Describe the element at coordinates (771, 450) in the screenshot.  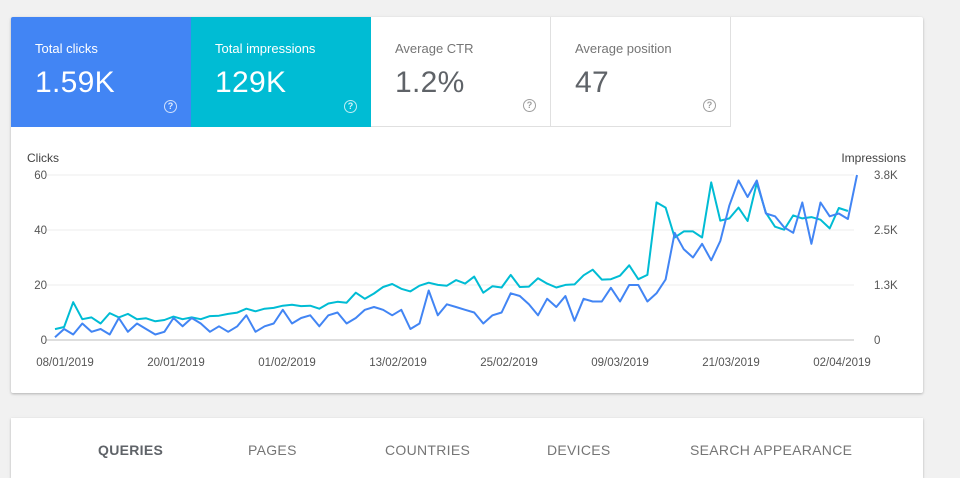
I see `tab-search-appearance: SEARCH APPEARANCE` at that location.